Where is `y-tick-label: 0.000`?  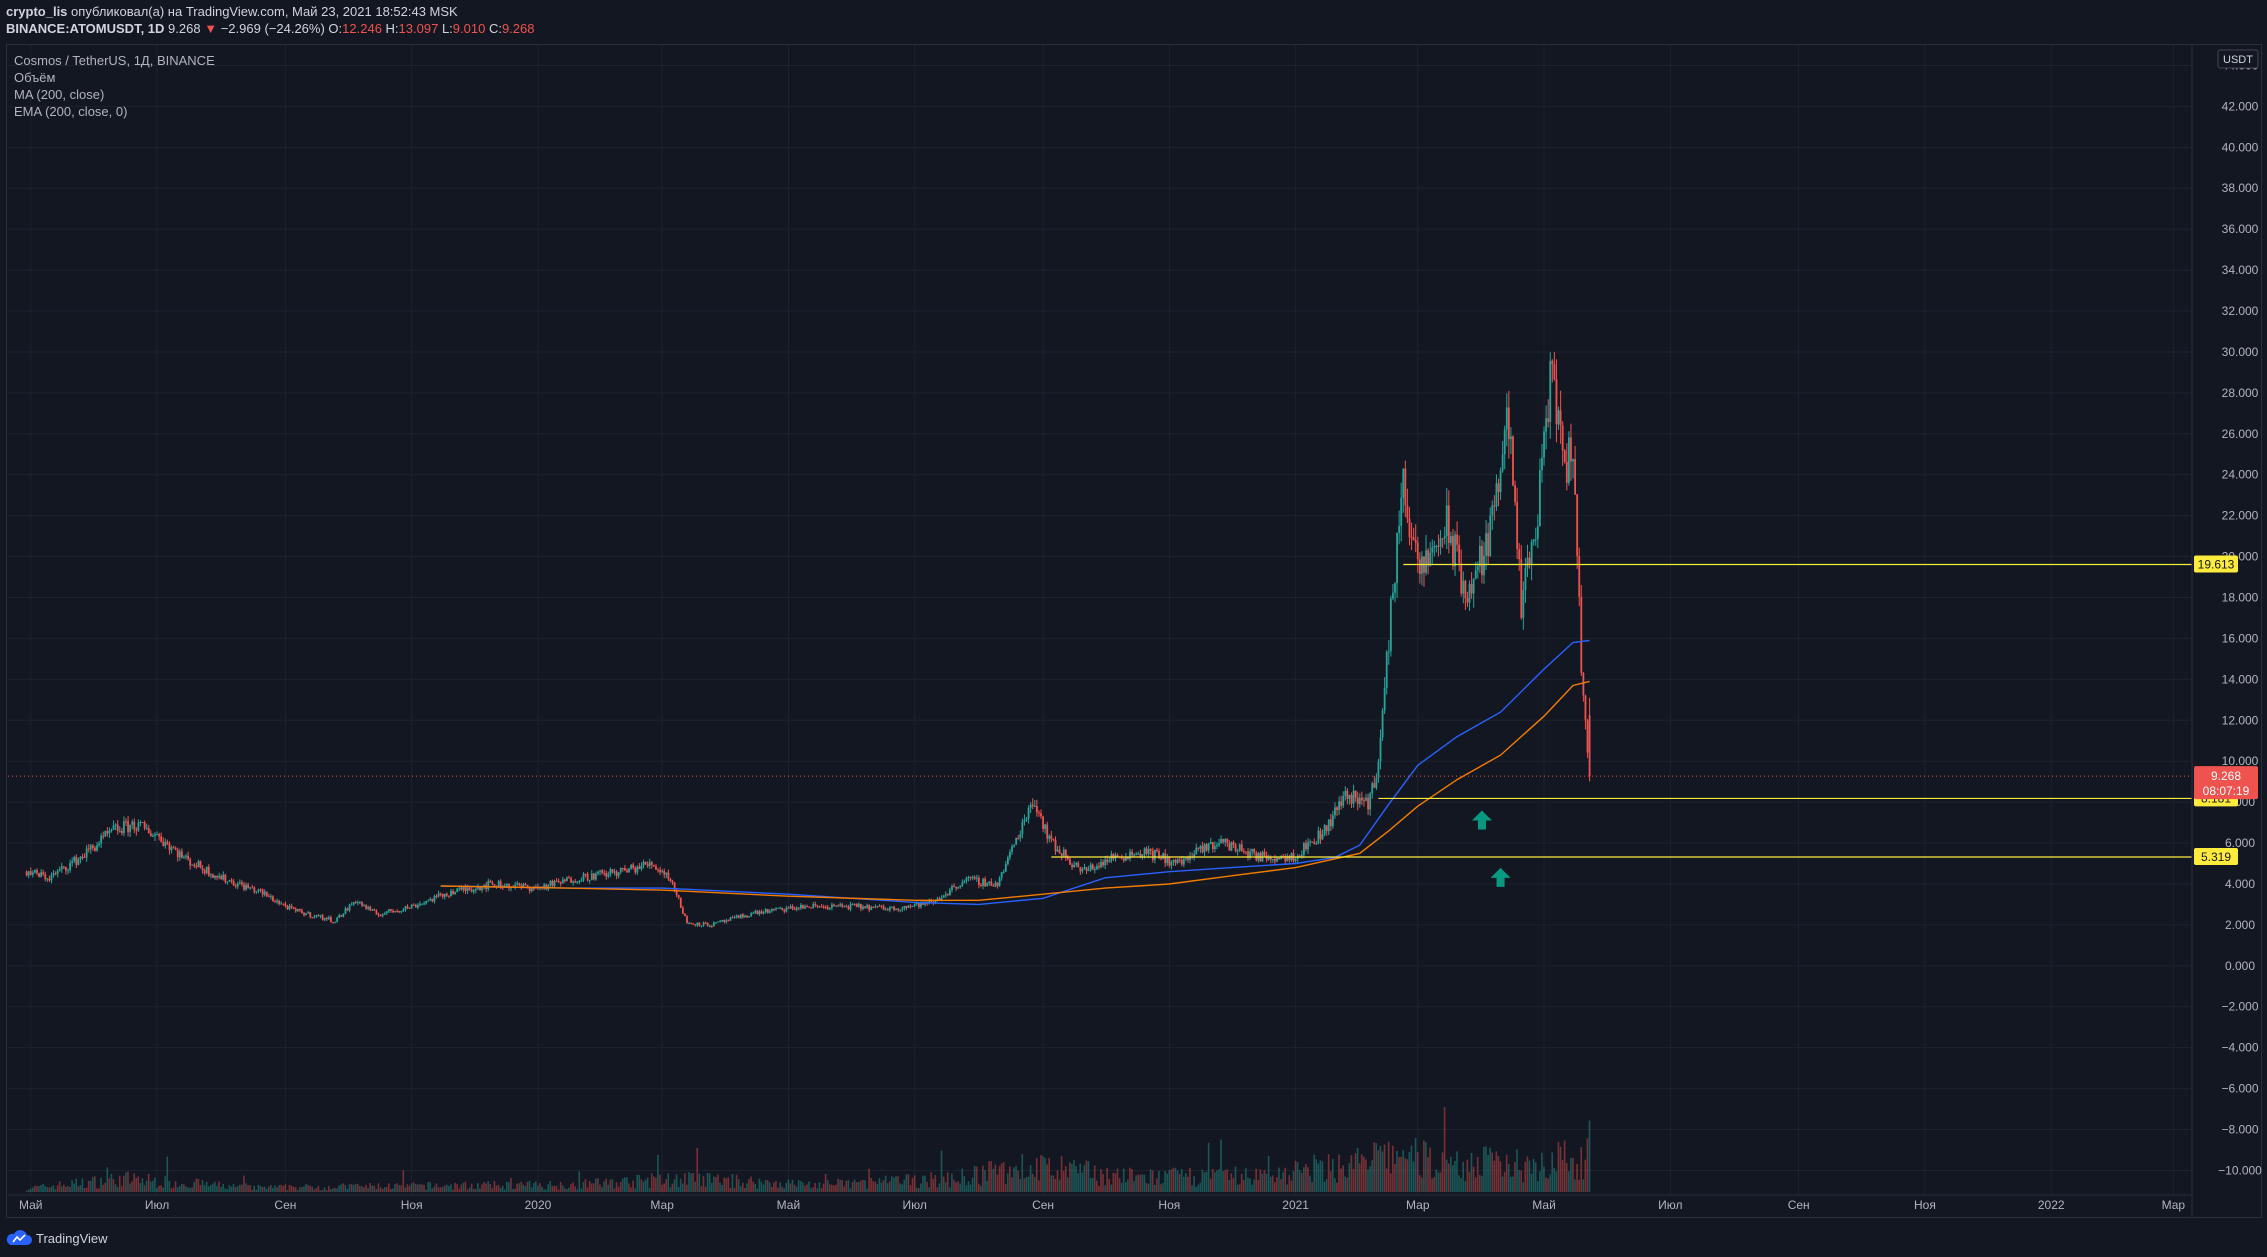 y-tick-label: 0.000 is located at coordinates (2240, 966).